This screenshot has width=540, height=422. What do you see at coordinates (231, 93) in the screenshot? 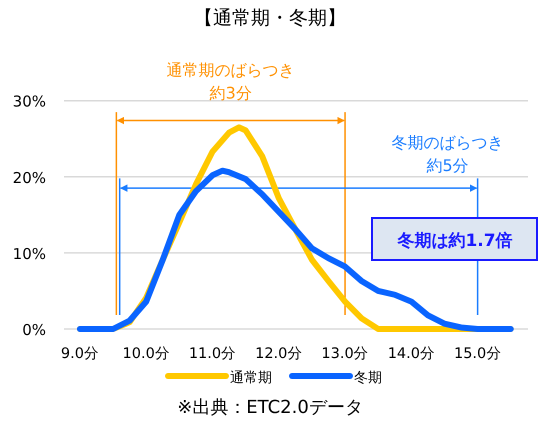
I see `annotation: 約3分` at bounding box center [231, 93].